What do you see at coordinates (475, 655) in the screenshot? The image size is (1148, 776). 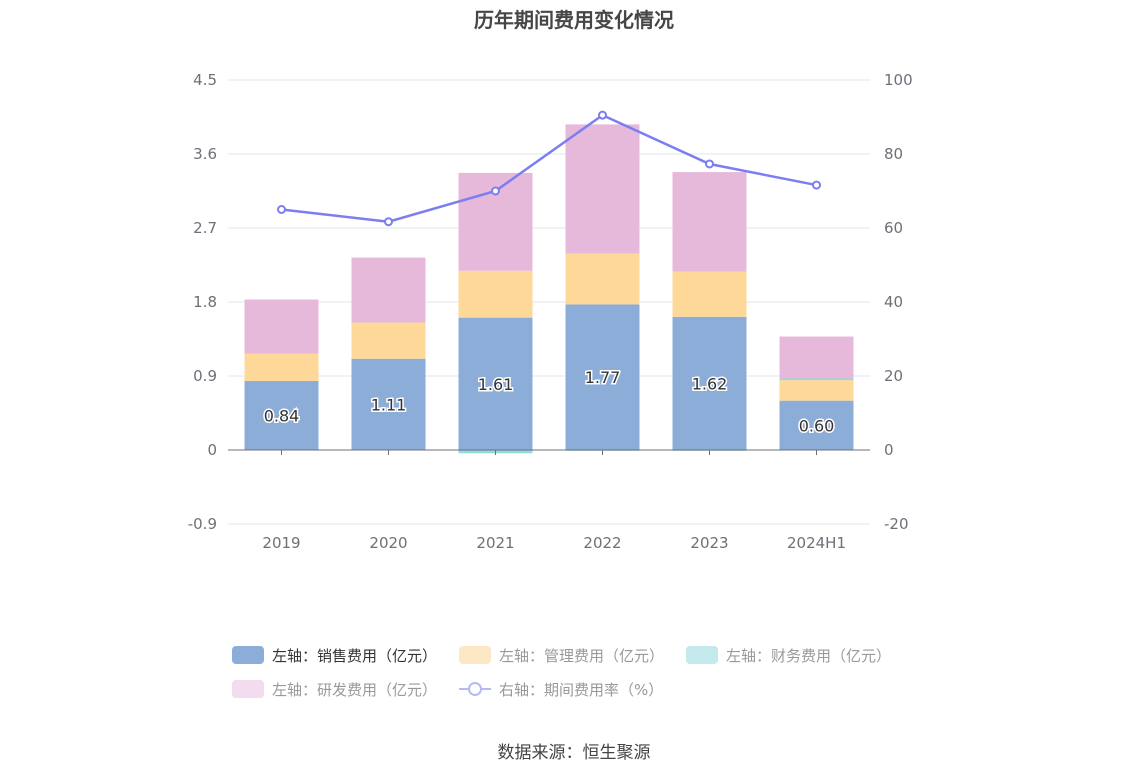 I see `legend-swatch-admin` at bounding box center [475, 655].